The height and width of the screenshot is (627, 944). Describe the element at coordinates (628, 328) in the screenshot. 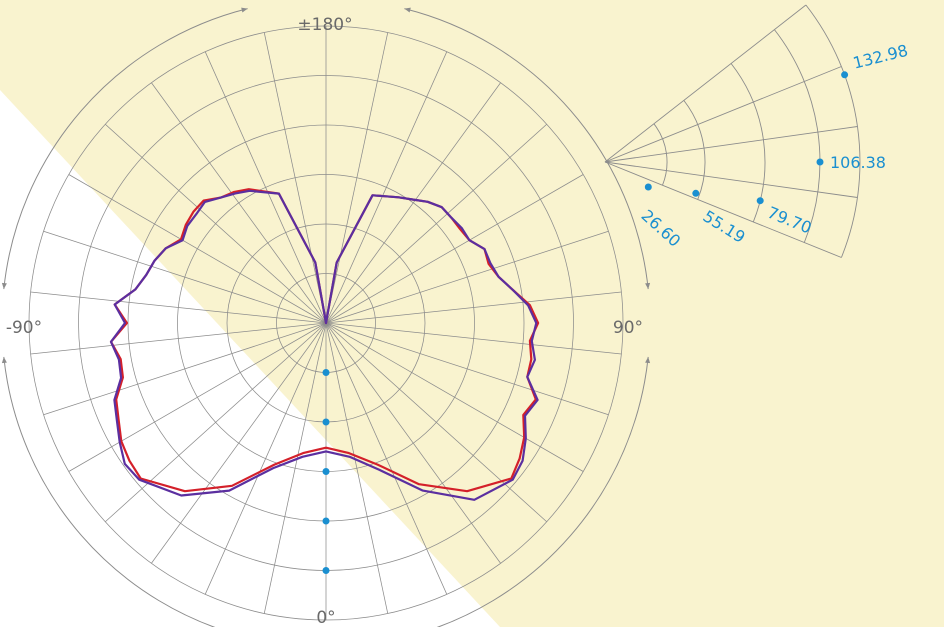

I see `angle-label: 90°` at that location.